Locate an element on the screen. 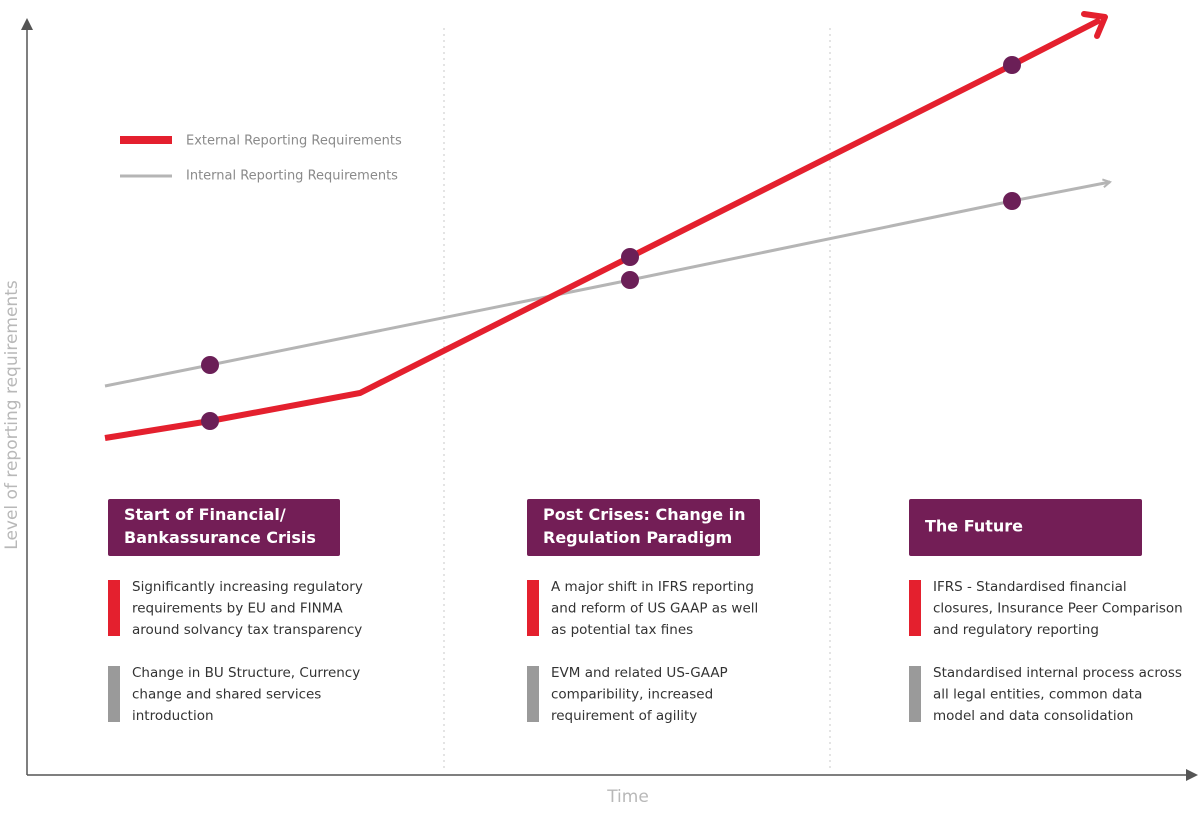  phase-title: The Future is located at coordinates (974, 526).